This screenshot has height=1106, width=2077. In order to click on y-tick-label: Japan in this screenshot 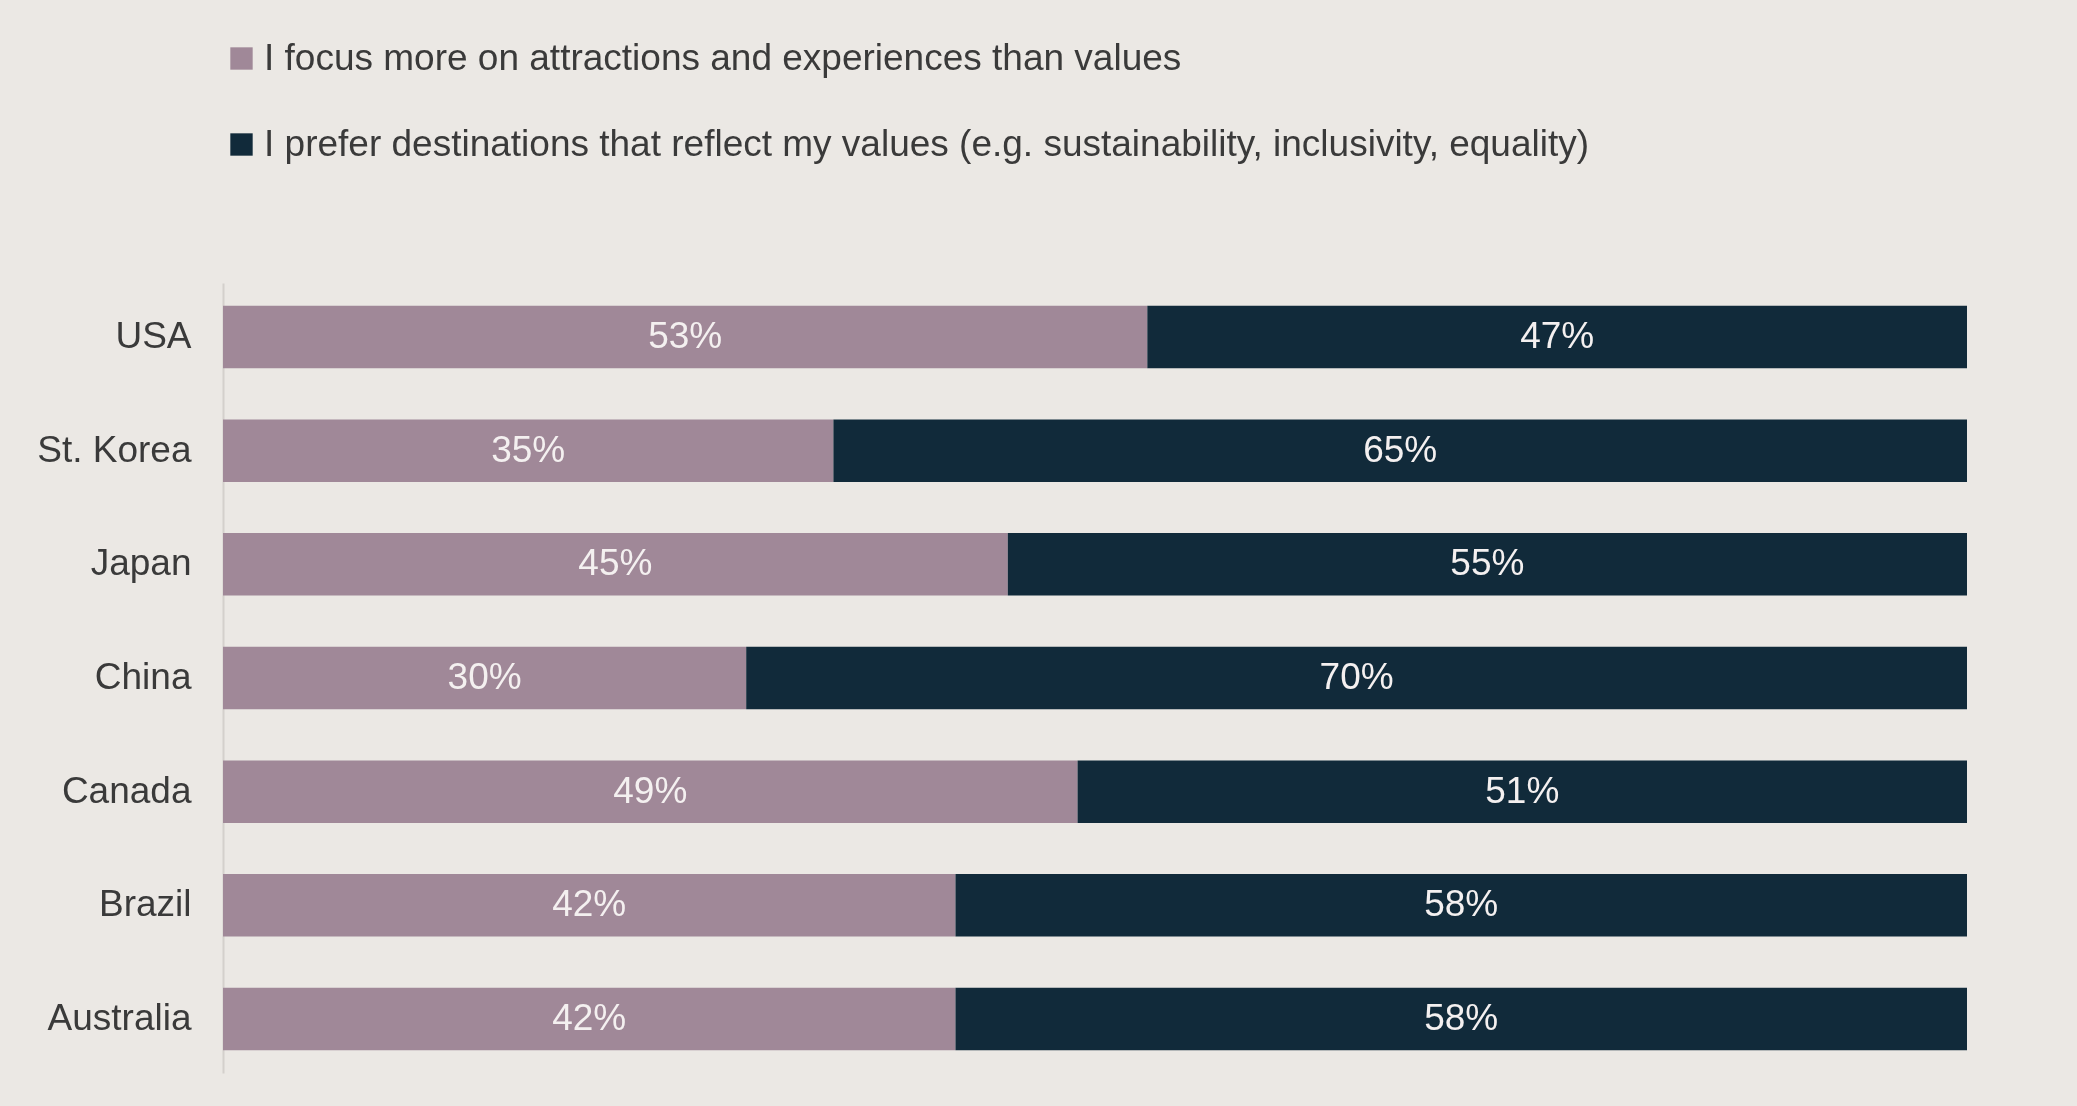, I will do `click(141, 563)`.